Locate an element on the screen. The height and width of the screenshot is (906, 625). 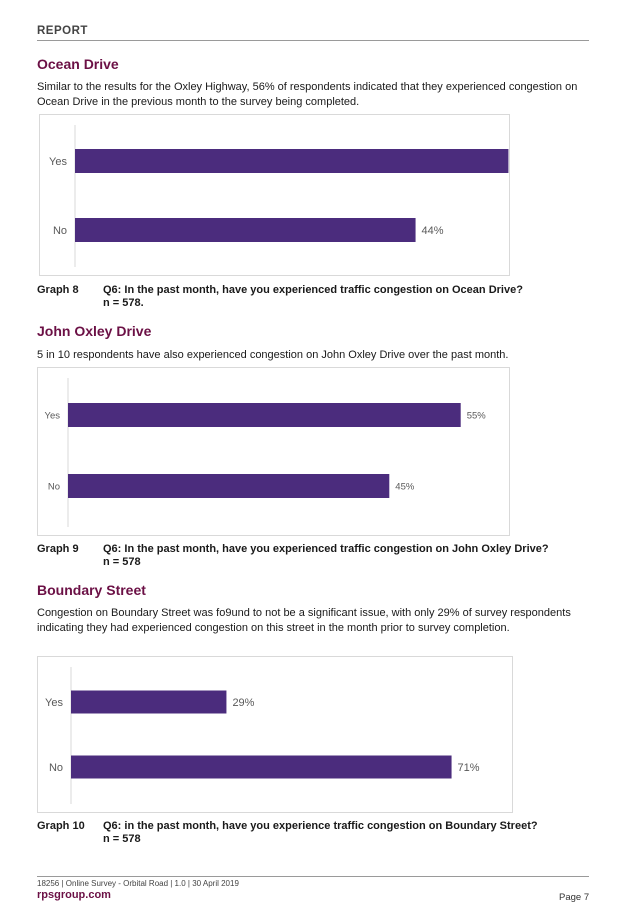
report-header-label: REPORT is located at coordinates (62, 31).